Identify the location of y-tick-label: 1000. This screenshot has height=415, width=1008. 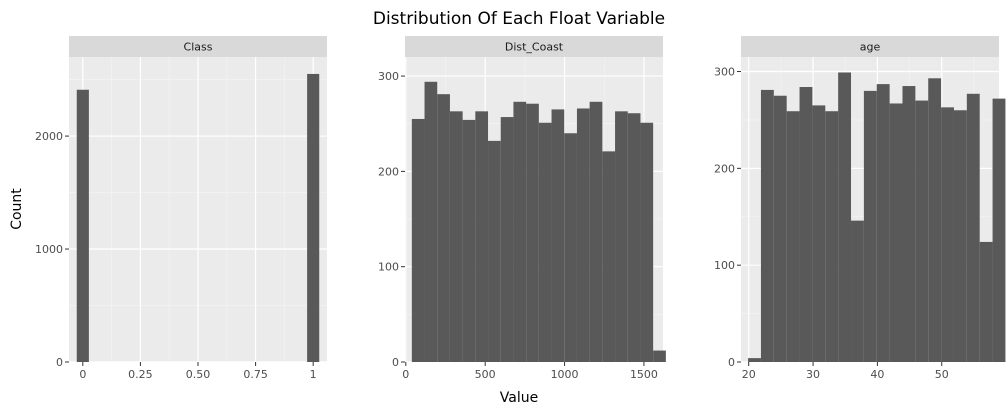
(49, 249).